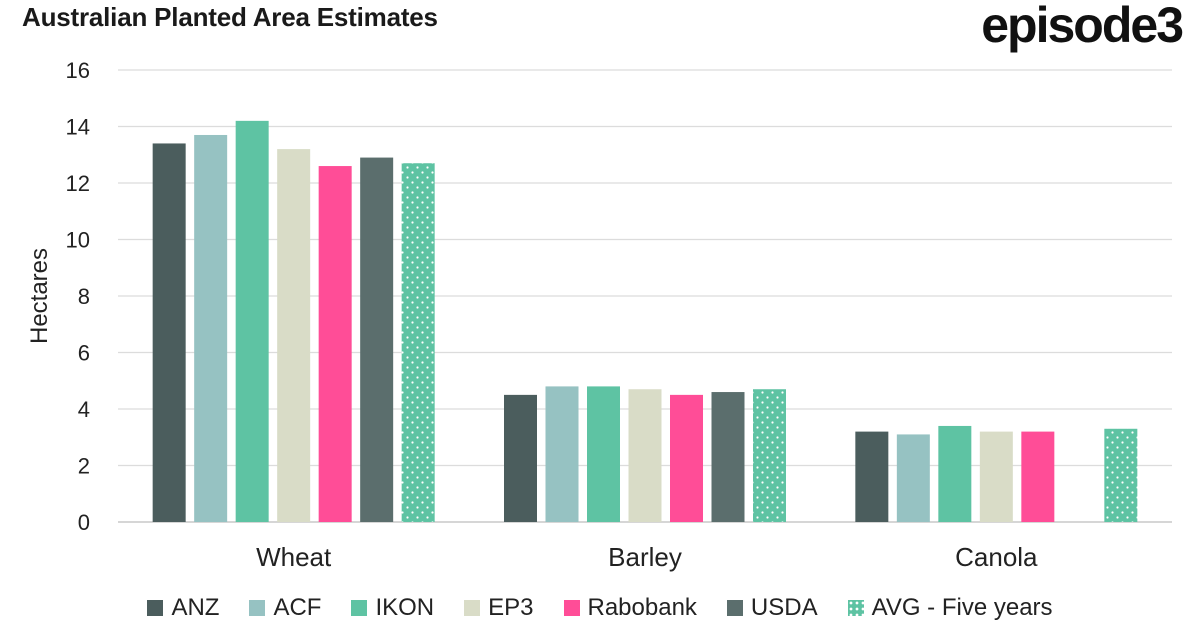 This screenshot has height=630, width=1200. I want to click on bar-ep3-barley, so click(645, 455).